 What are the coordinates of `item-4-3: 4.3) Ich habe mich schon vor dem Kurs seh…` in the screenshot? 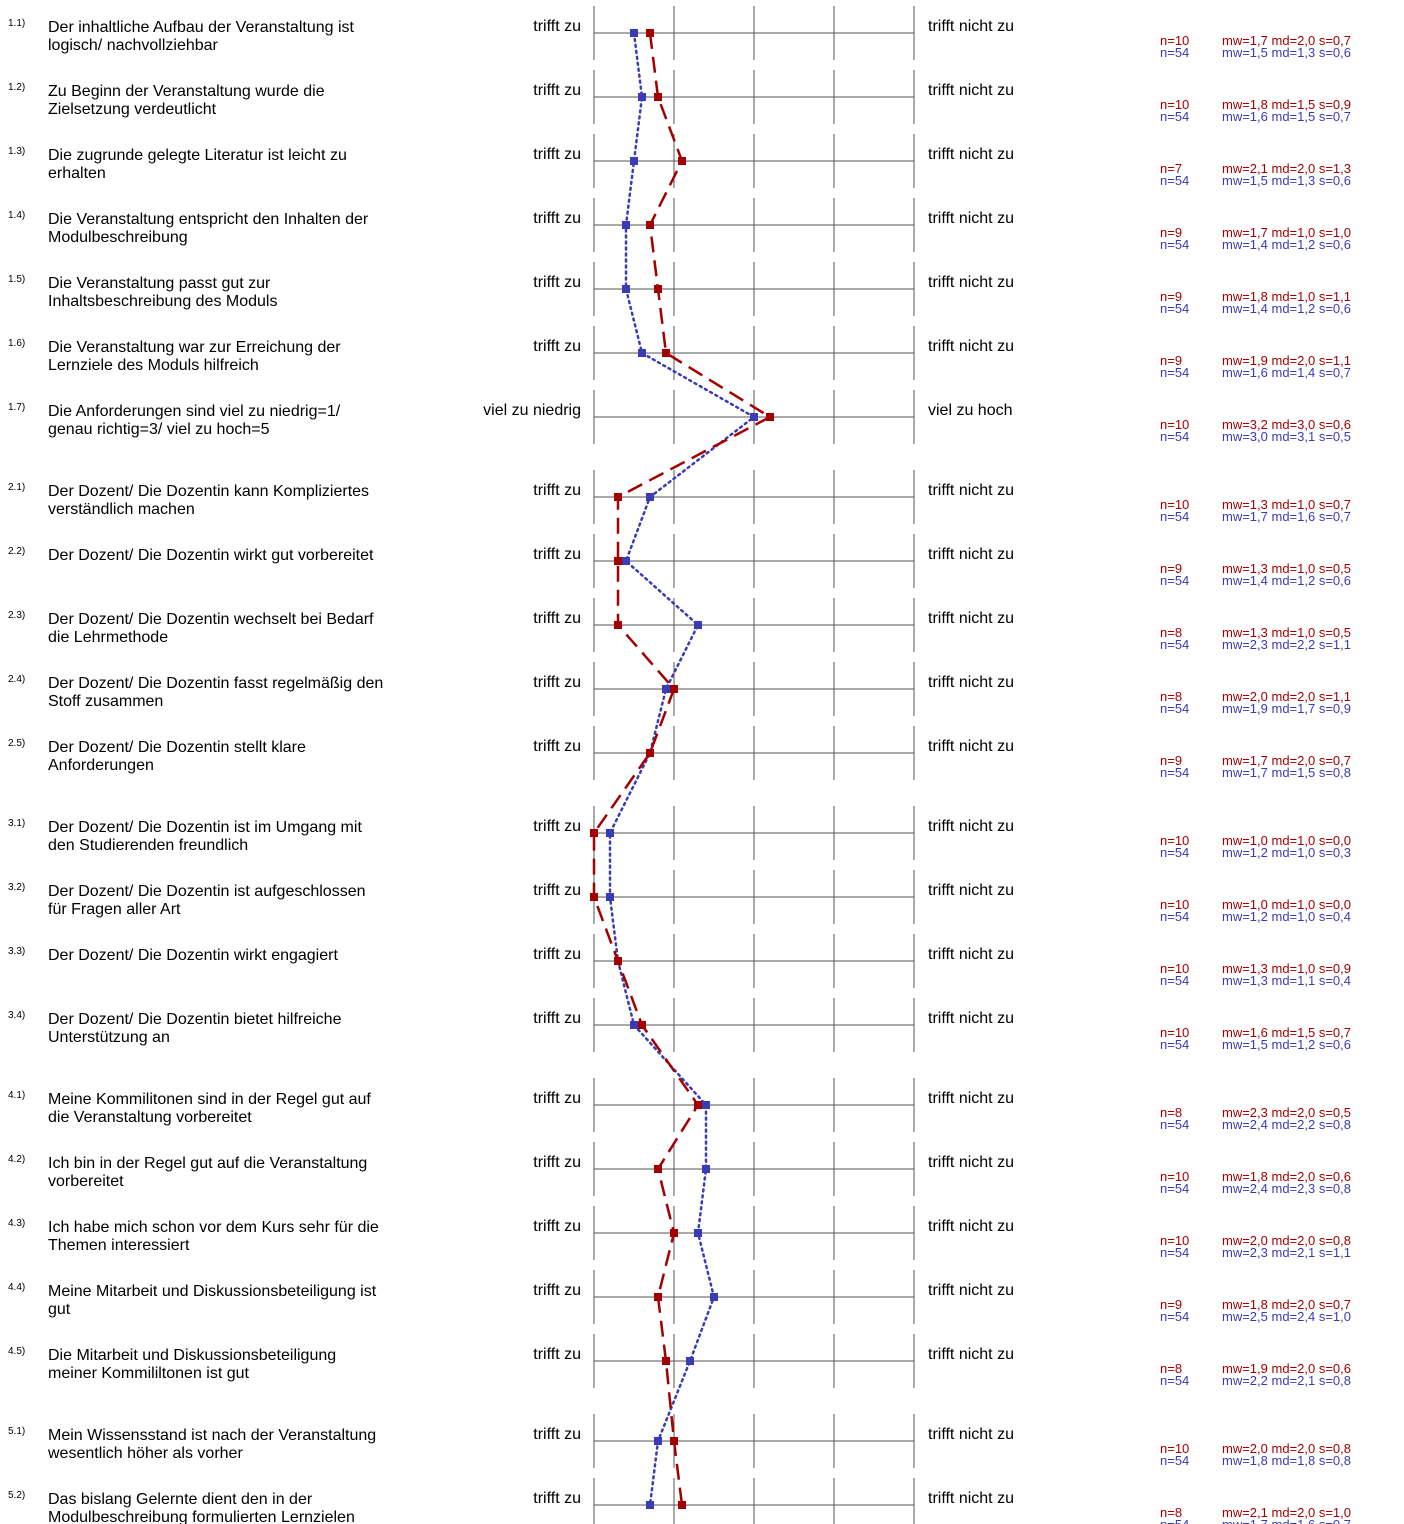 It's located at (679, 1233).